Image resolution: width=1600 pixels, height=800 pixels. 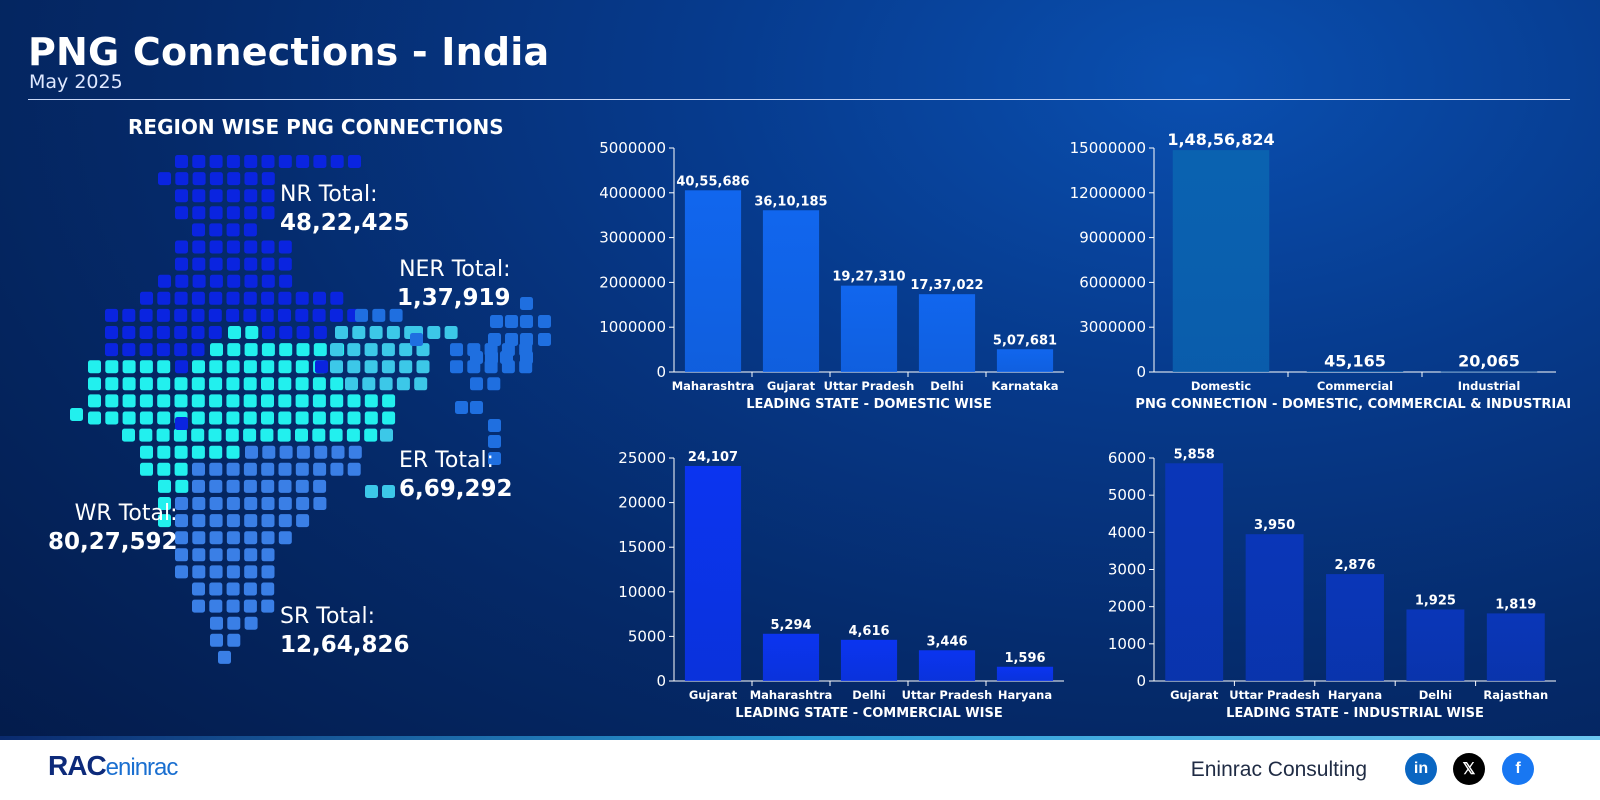 I want to click on y-tick-label: 3000, so click(x=1127, y=570).